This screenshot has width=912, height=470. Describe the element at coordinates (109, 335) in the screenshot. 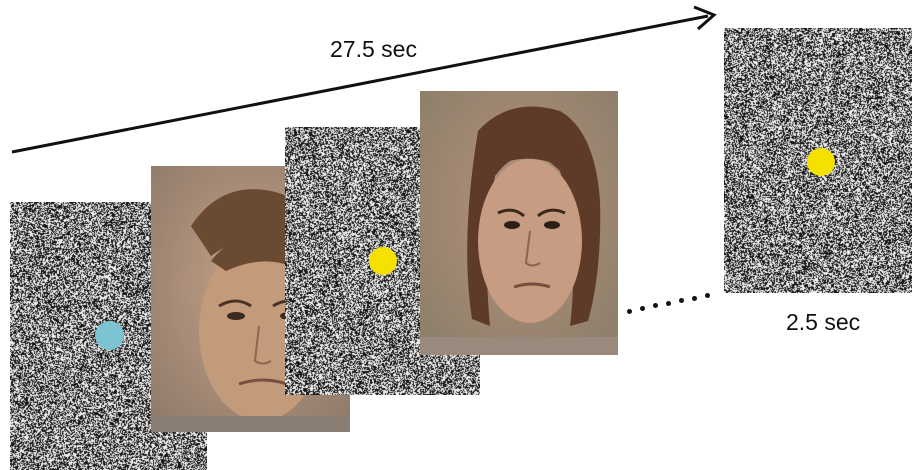

I see `fixation-dot-blue` at that location.